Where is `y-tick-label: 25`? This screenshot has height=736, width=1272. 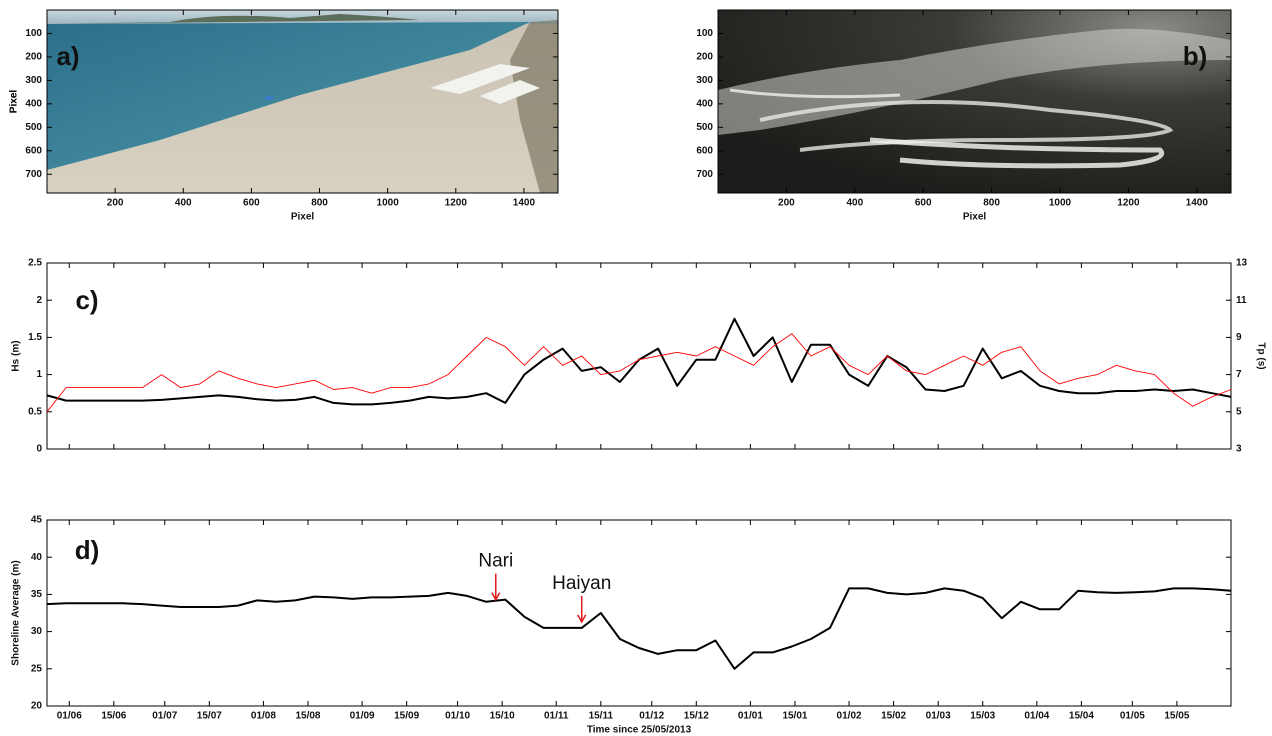 y-tick-label: 25 is located at coordinates (37, 668).